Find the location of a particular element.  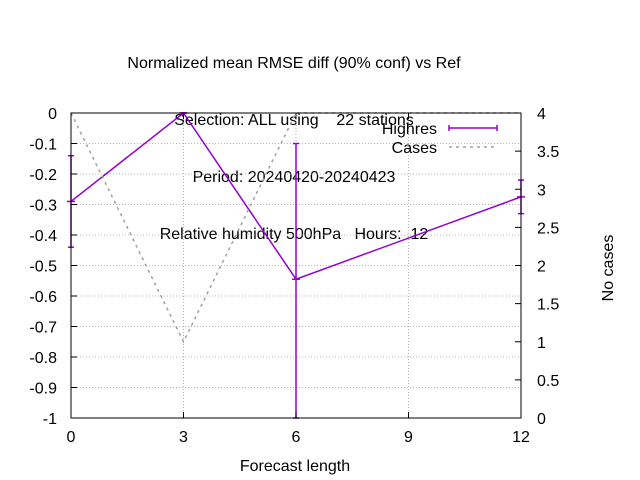

x-tick-label: 6 is located at coordinates (296, 437).